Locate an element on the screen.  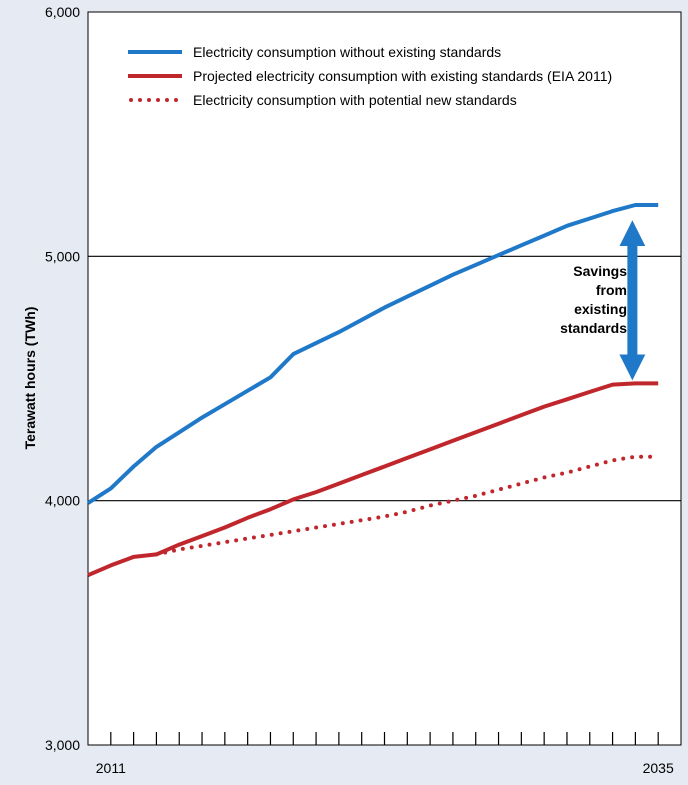
y-axis-title: Terawatt hours (TWh) is located at coordinates (30, 378).